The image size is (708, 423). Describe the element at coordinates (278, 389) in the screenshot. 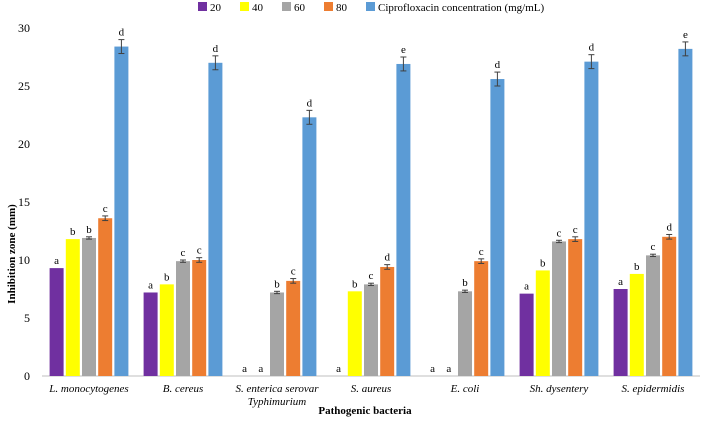

I see `x-category-label: S. enterica serovar` at that location.